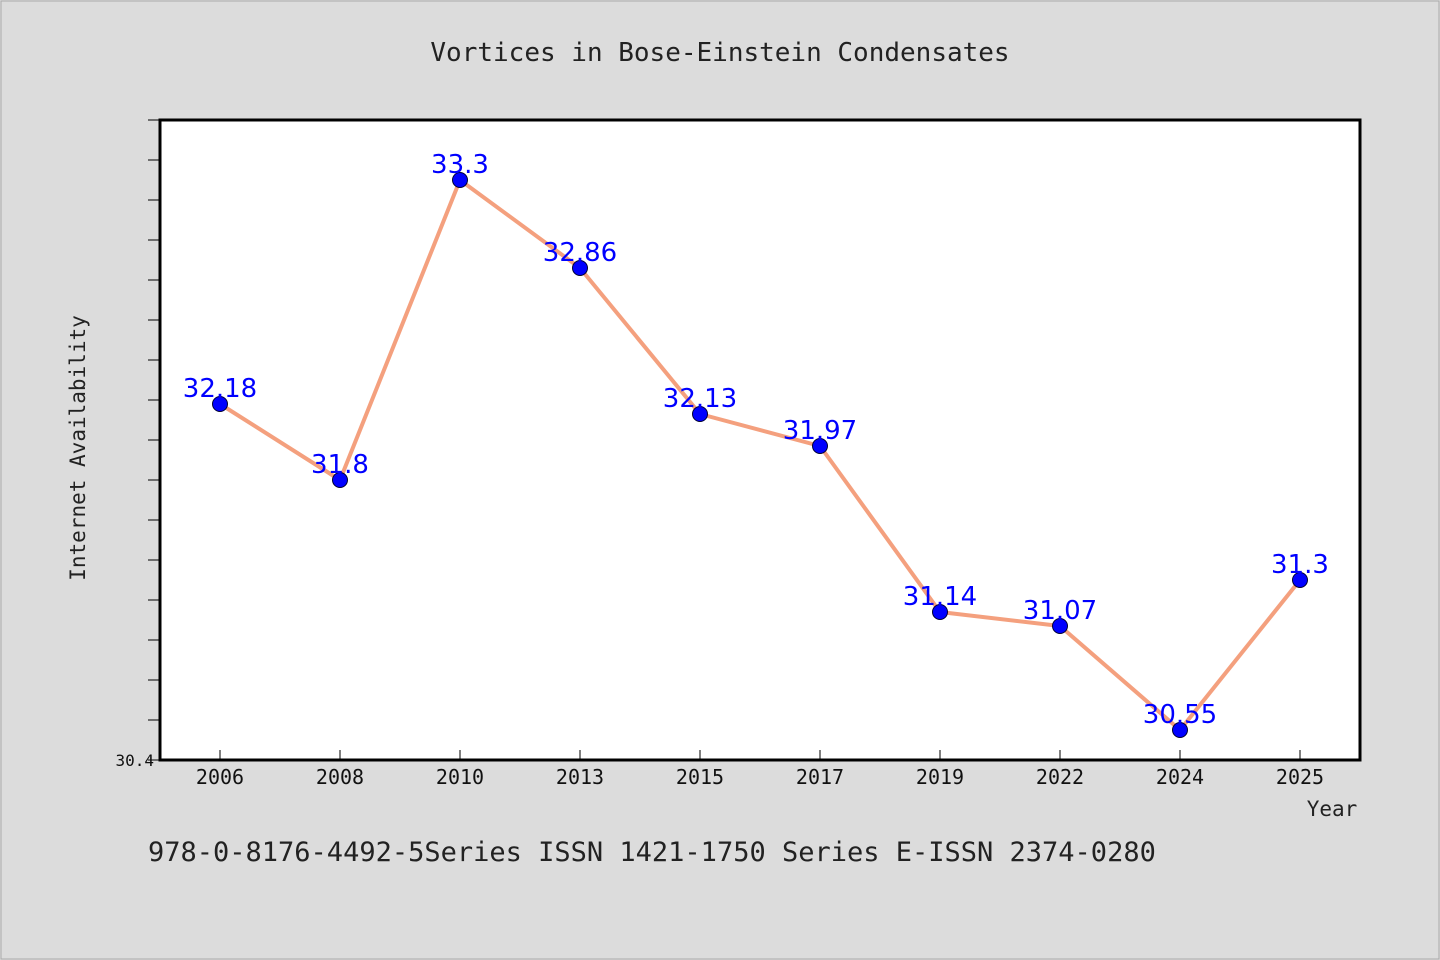 The image size is (1440, 960). What do you see at coordinates (1060, 777) in the screenshot?
I see `x-tick-label: 2022` at bounding box center [1060, 777].